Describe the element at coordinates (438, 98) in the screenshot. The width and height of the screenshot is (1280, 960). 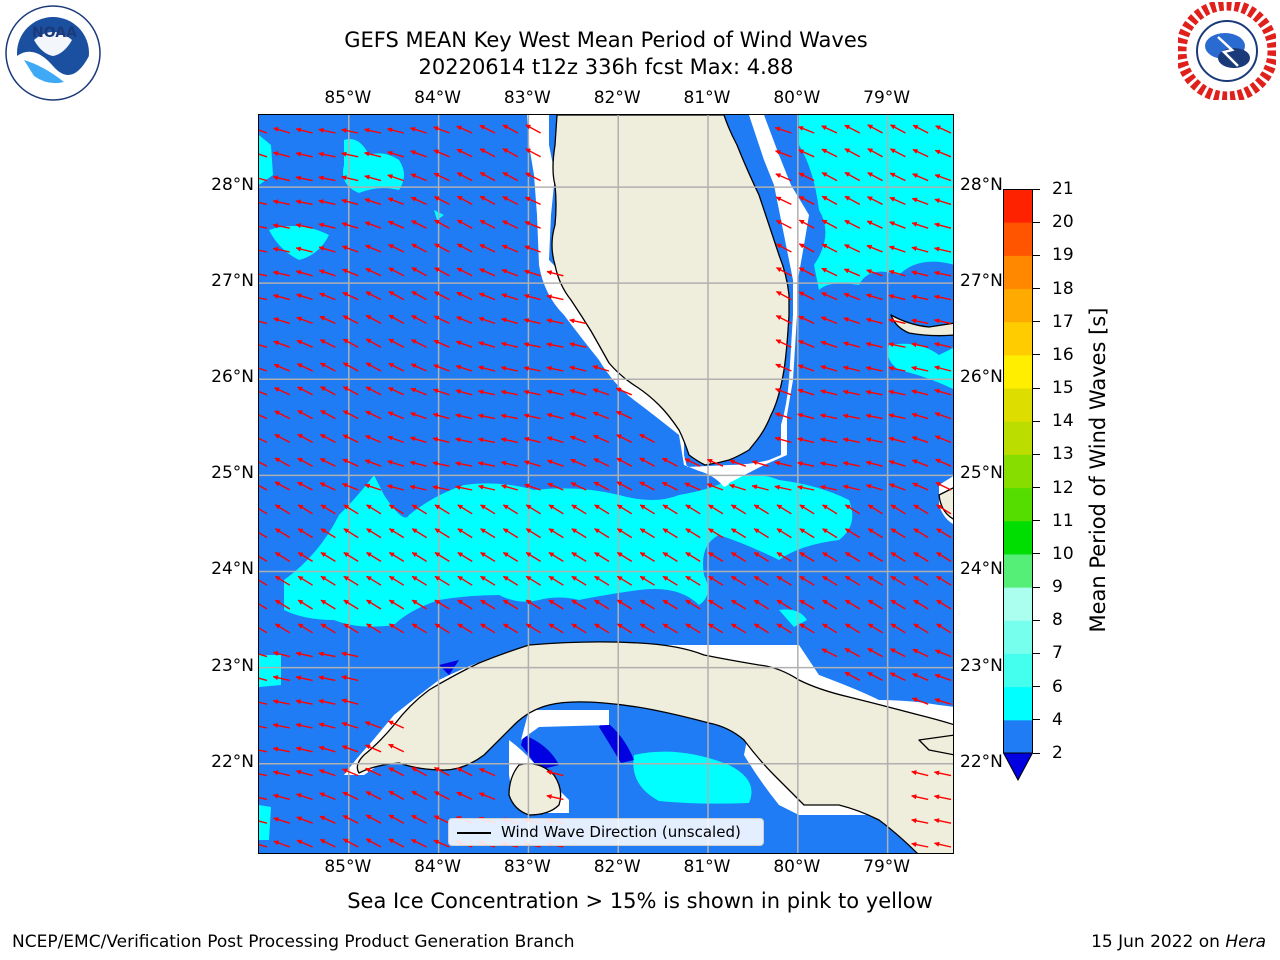
I see `lon-label-top: 84°W` at that location.